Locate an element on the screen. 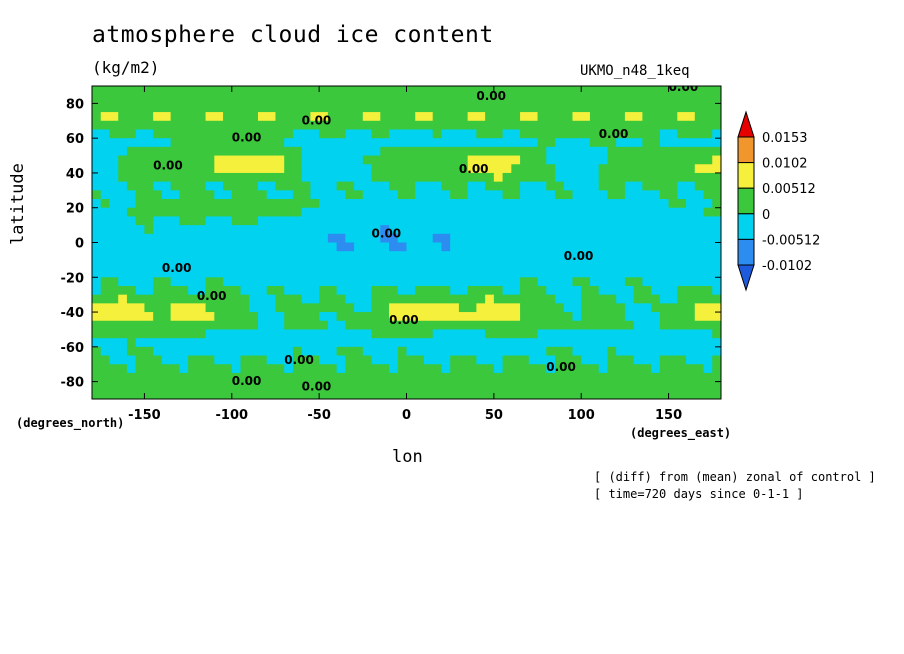 The image size is (904, 654). x-tick-label: 50 is located at coordinates (494, 415).